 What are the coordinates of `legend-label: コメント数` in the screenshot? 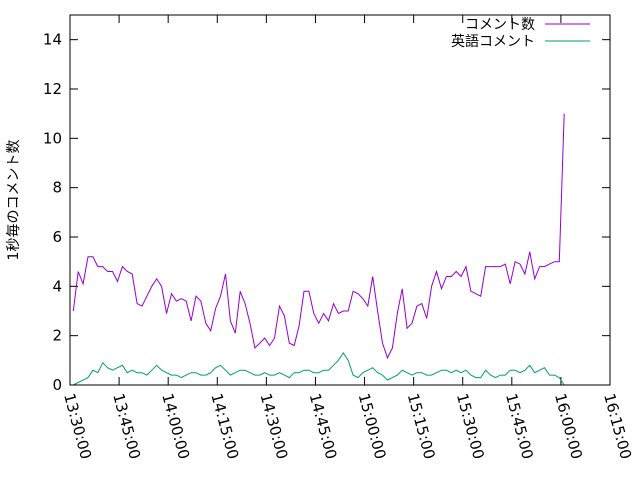 It's located at (500, 25).